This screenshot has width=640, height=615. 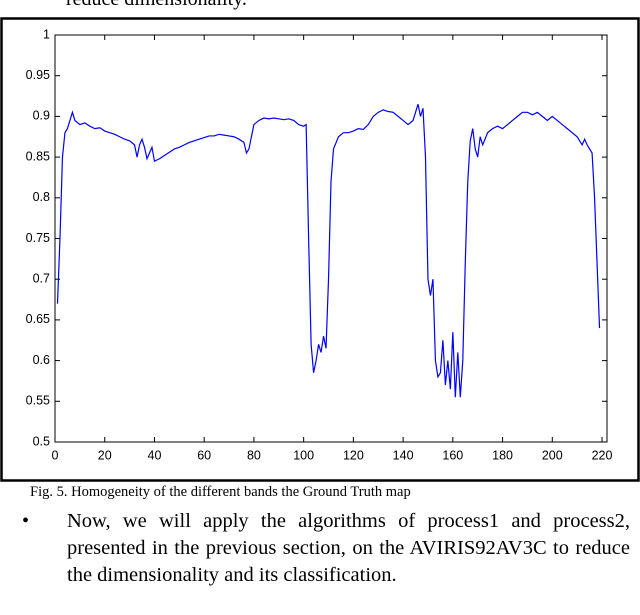 What do you see at coordinates (303, 455) in the screenshot?
I see `x-tick-label: 100` at bounding box center [303, 455].